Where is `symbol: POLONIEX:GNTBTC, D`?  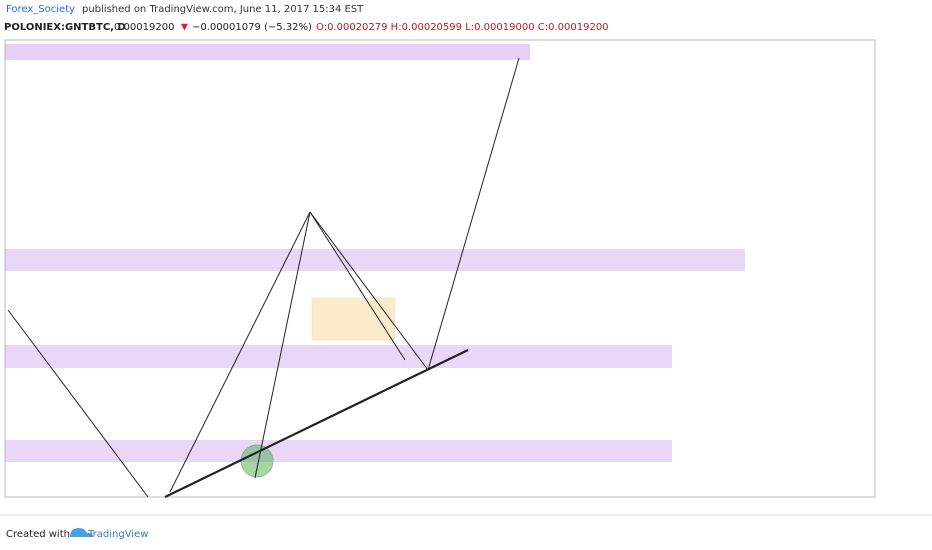
symbol: POLONIEX:GNTBTC, D is located at coordinates (65, 27).